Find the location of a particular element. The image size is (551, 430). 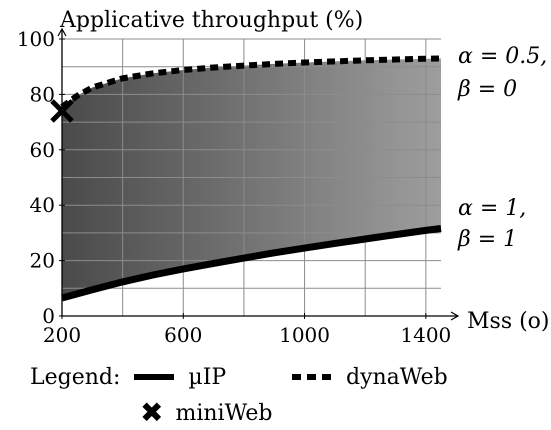

legend-label-uip: µIP is located at coordinates (207, 377).